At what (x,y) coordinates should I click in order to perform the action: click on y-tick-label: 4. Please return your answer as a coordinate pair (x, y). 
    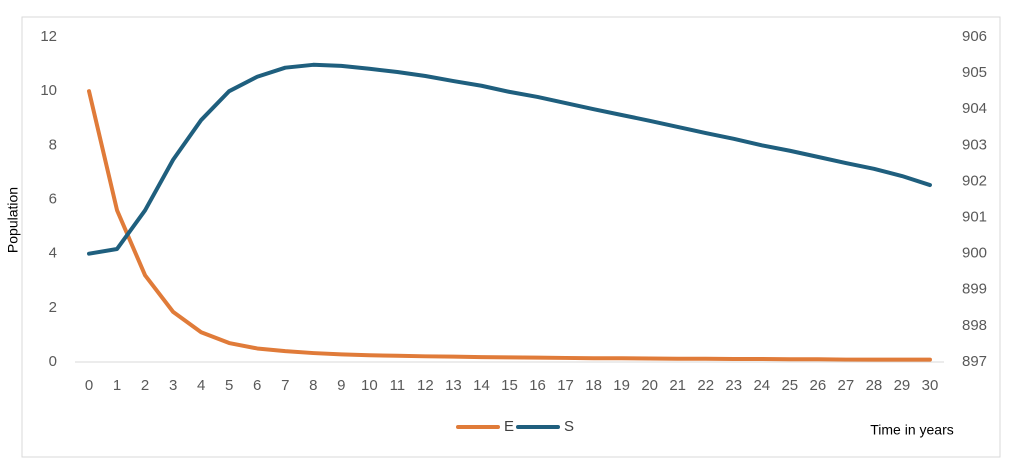
    Looking at the image, I should click on (53, 253).